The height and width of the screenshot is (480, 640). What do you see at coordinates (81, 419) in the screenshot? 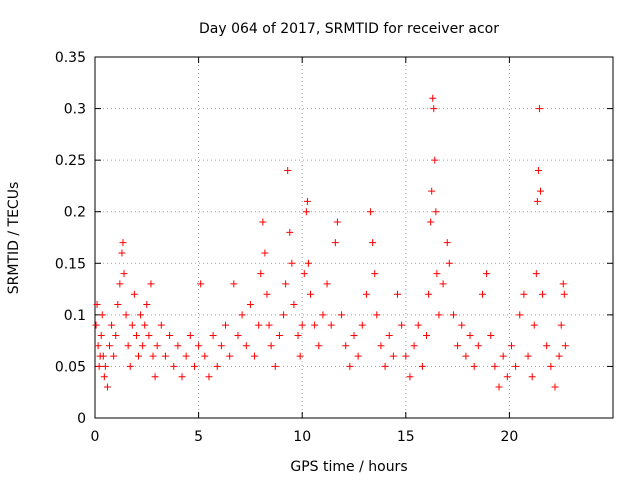
I see `y-tick-label: 0` at bounding box center [81, 419].